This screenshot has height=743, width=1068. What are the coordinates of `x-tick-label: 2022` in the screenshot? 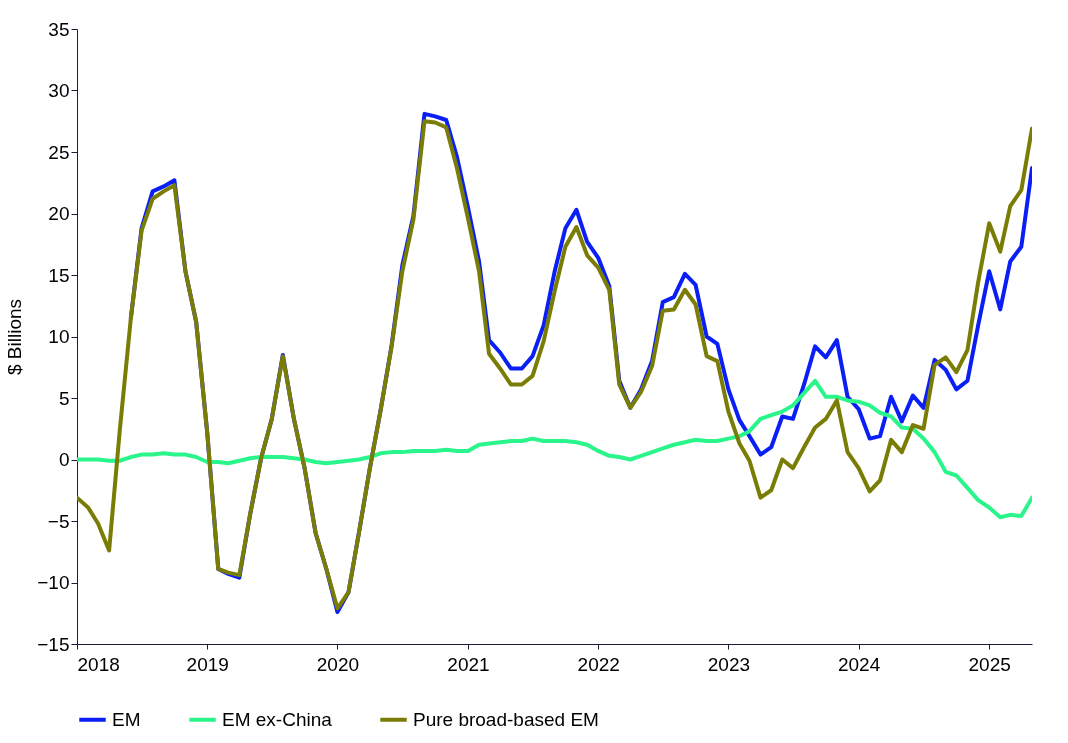 It's located at (598, 664).